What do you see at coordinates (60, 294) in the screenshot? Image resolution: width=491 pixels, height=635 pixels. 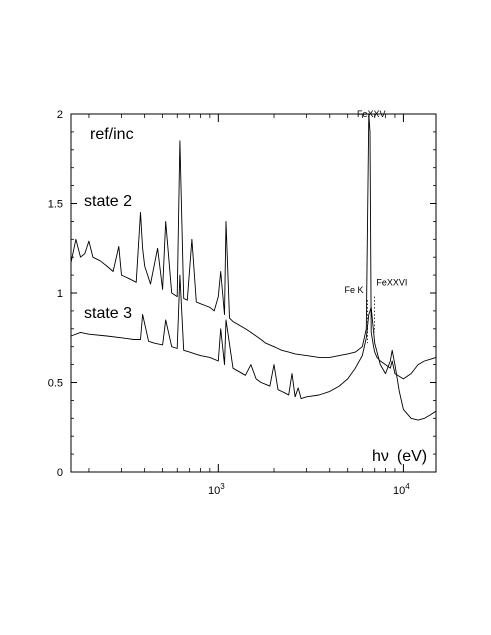 I see `y-tick-label: 1` at bounding box center [60, 294].